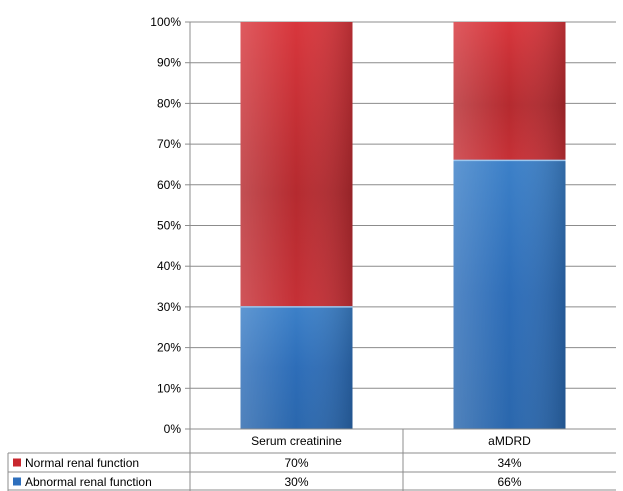 The width and height of the screenshot is (623, 491). What do you see at coordinates (173, 429) in the screenshot?
I see `y-tick-label: 0%` at bounding box center [173, 429].